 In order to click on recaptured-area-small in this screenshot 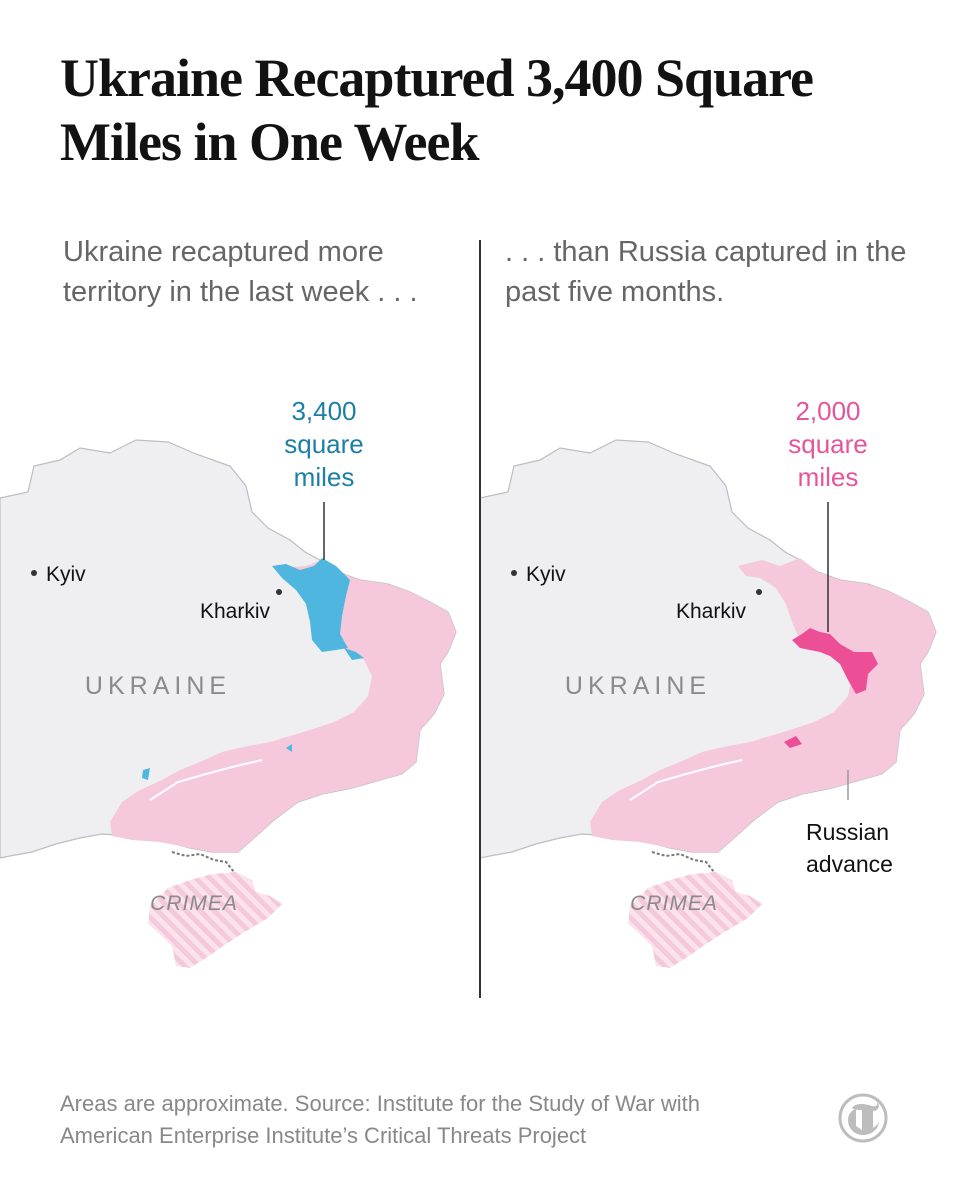, I will do `click(354, 654)`.